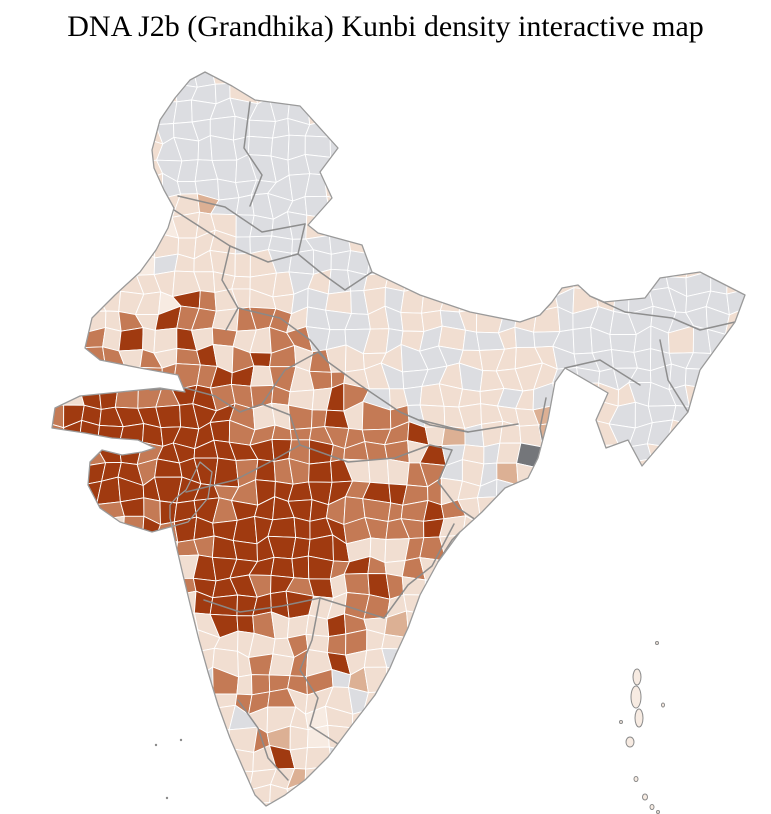  I want to click on andaman-nicobar-islands, so click(642, 727).